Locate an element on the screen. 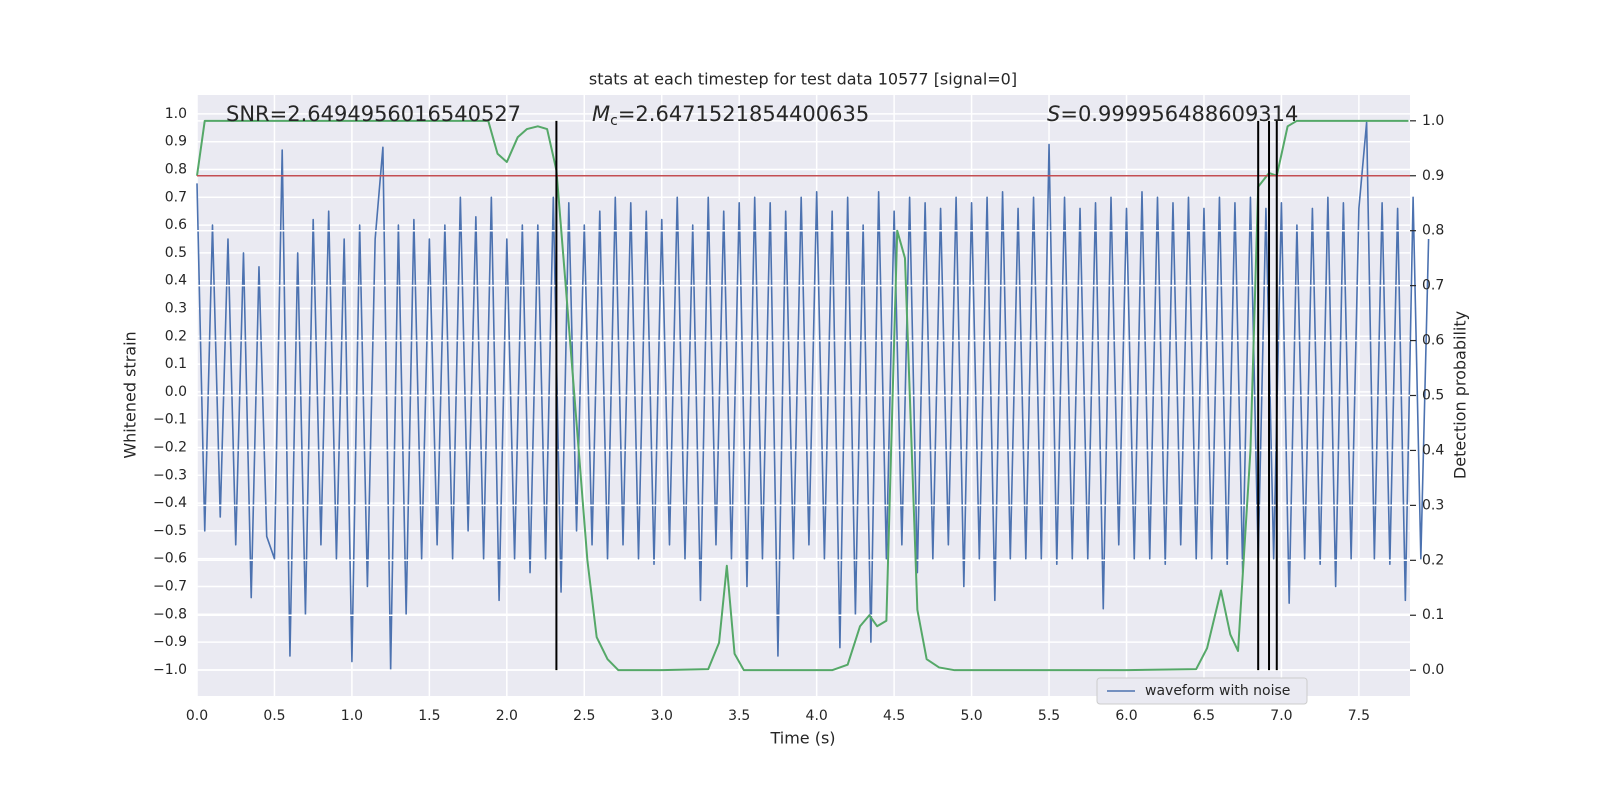 The image size is (1600, 800). x-tick-label: 0.5 is located at coordinates (274, 716).